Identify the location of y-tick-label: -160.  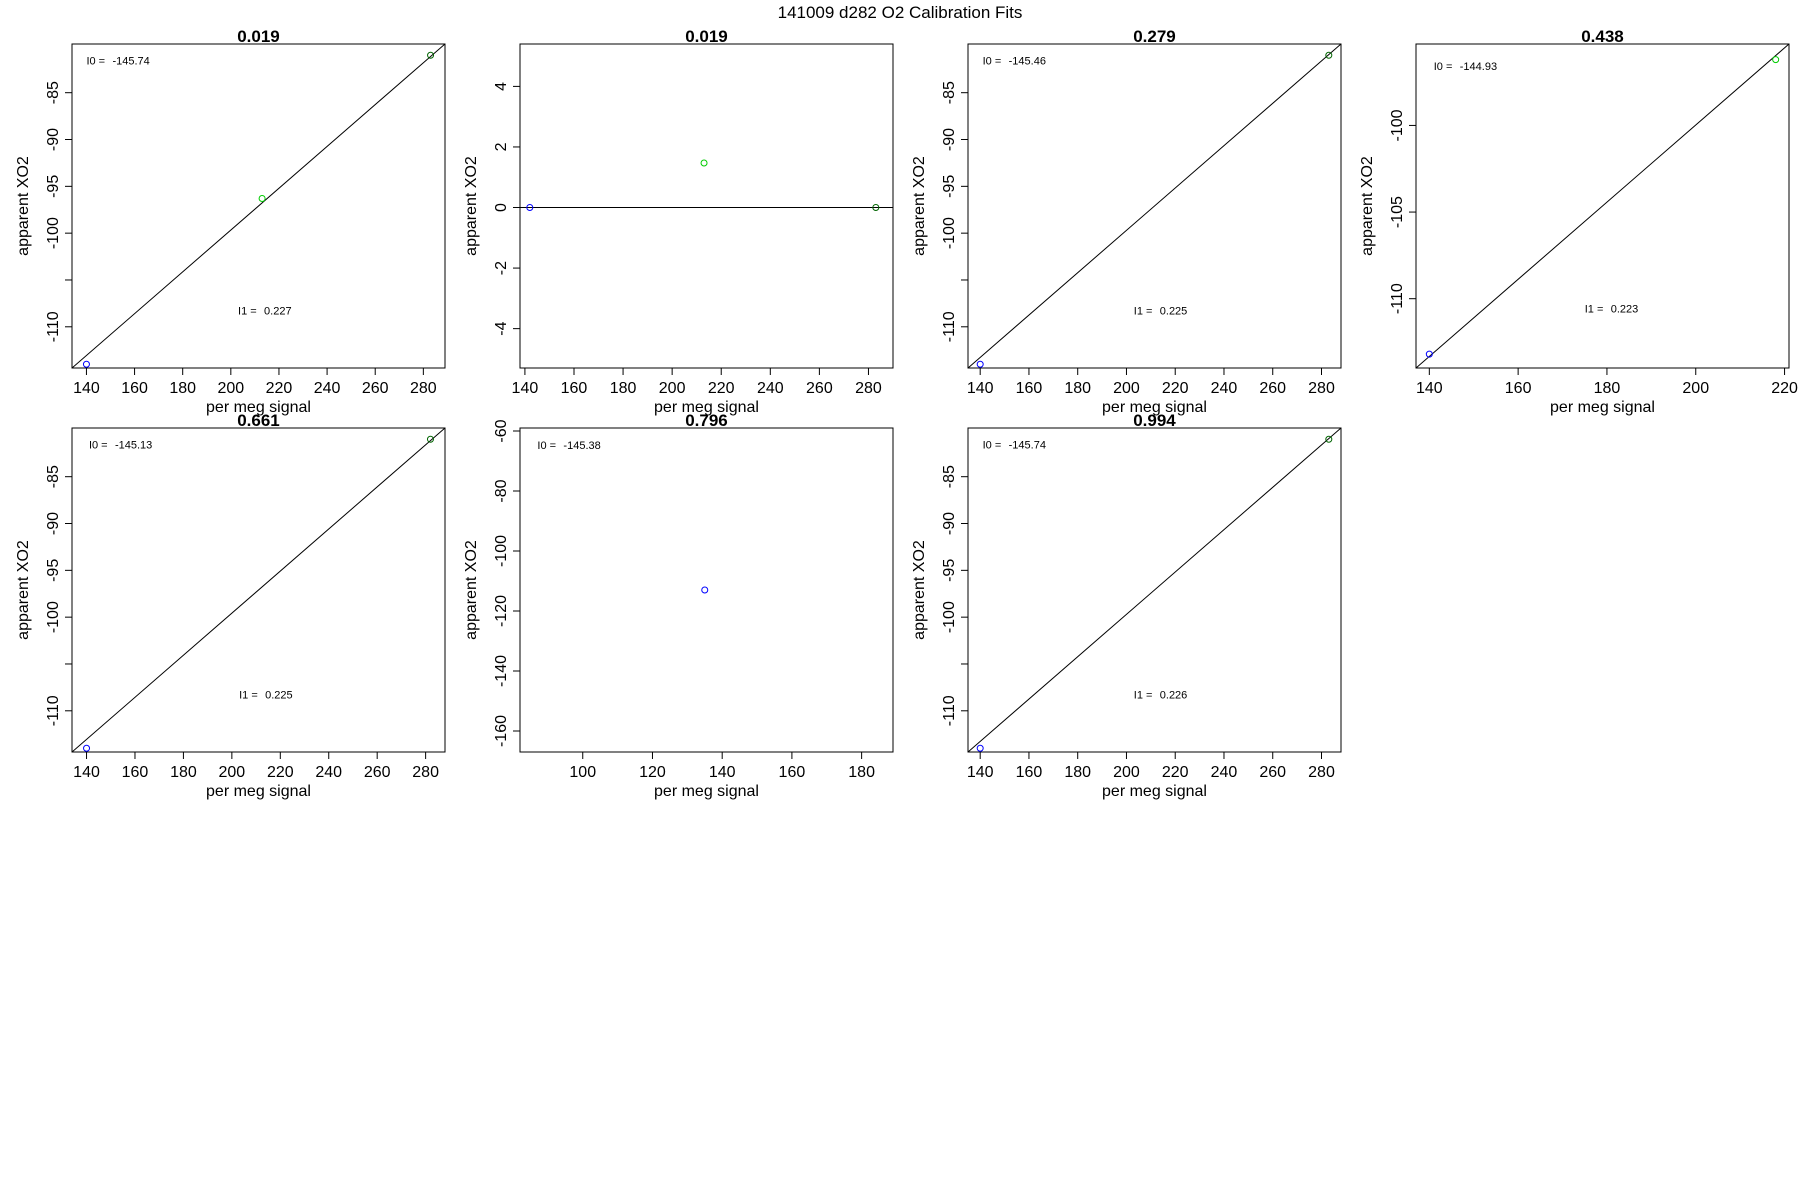
(501, 731).